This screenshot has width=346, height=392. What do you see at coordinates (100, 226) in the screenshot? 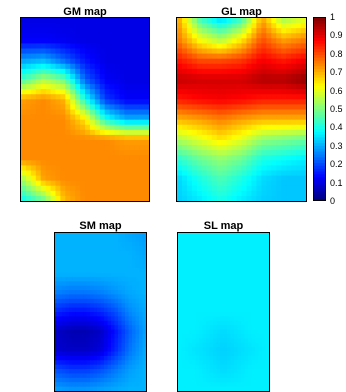
I see `sm-map-title: SM map` at bounding box center [100, 226].